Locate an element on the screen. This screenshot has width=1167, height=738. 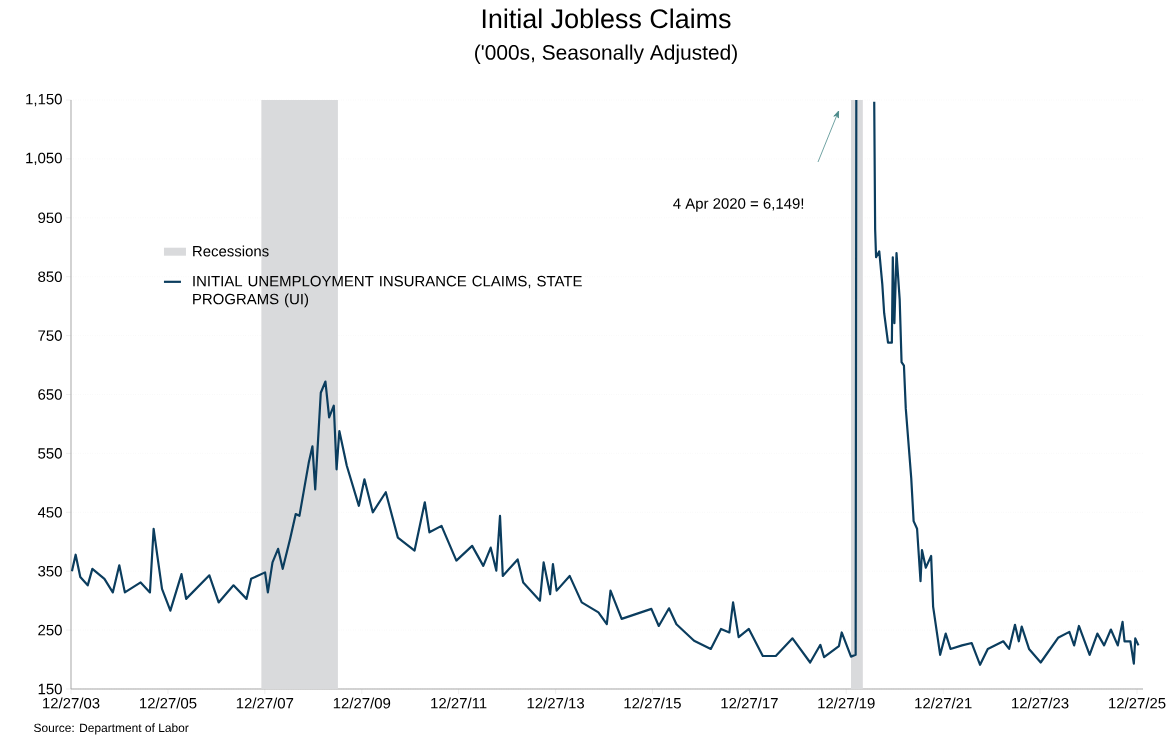
y-tick-label: 950 is located at coordinates (50, 218).